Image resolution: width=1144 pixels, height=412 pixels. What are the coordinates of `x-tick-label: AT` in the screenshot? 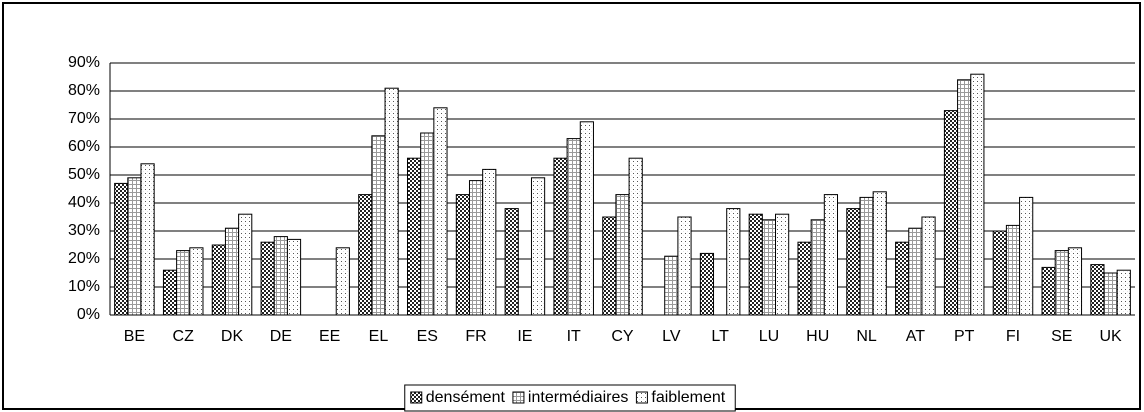 It's located at (915, 336).